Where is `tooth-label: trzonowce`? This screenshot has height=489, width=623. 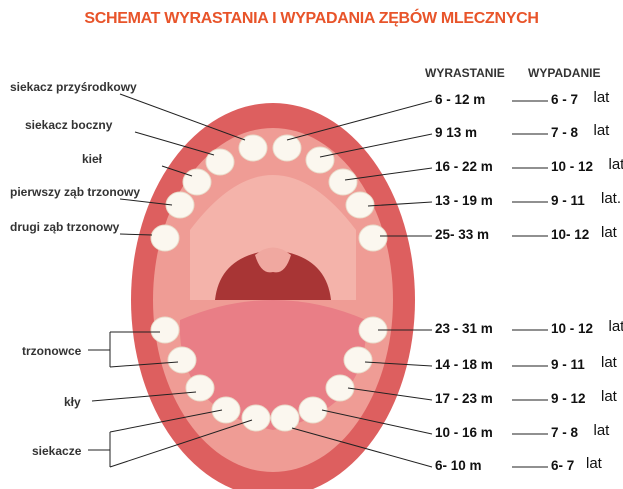 tooth-label: trzonowce is located at coordinates (52, 351).